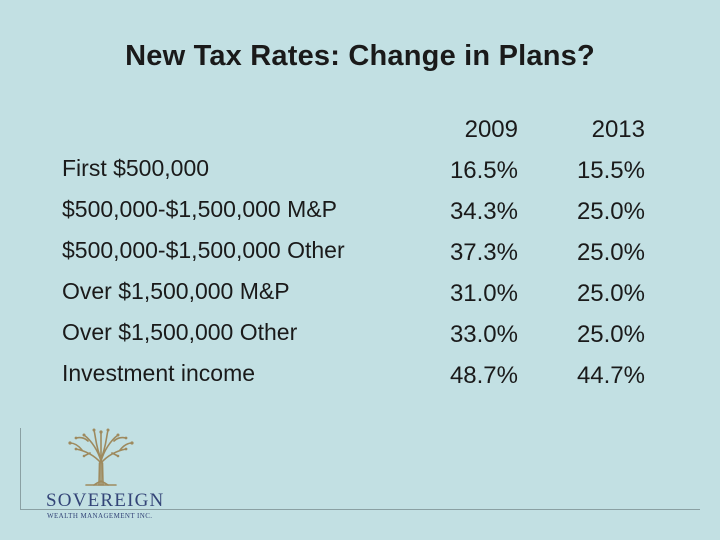  What do you see at coordinates (483, 211) in the screenshot?
I see `rate-2009: 34.3%` at bounding box center [483, 211].